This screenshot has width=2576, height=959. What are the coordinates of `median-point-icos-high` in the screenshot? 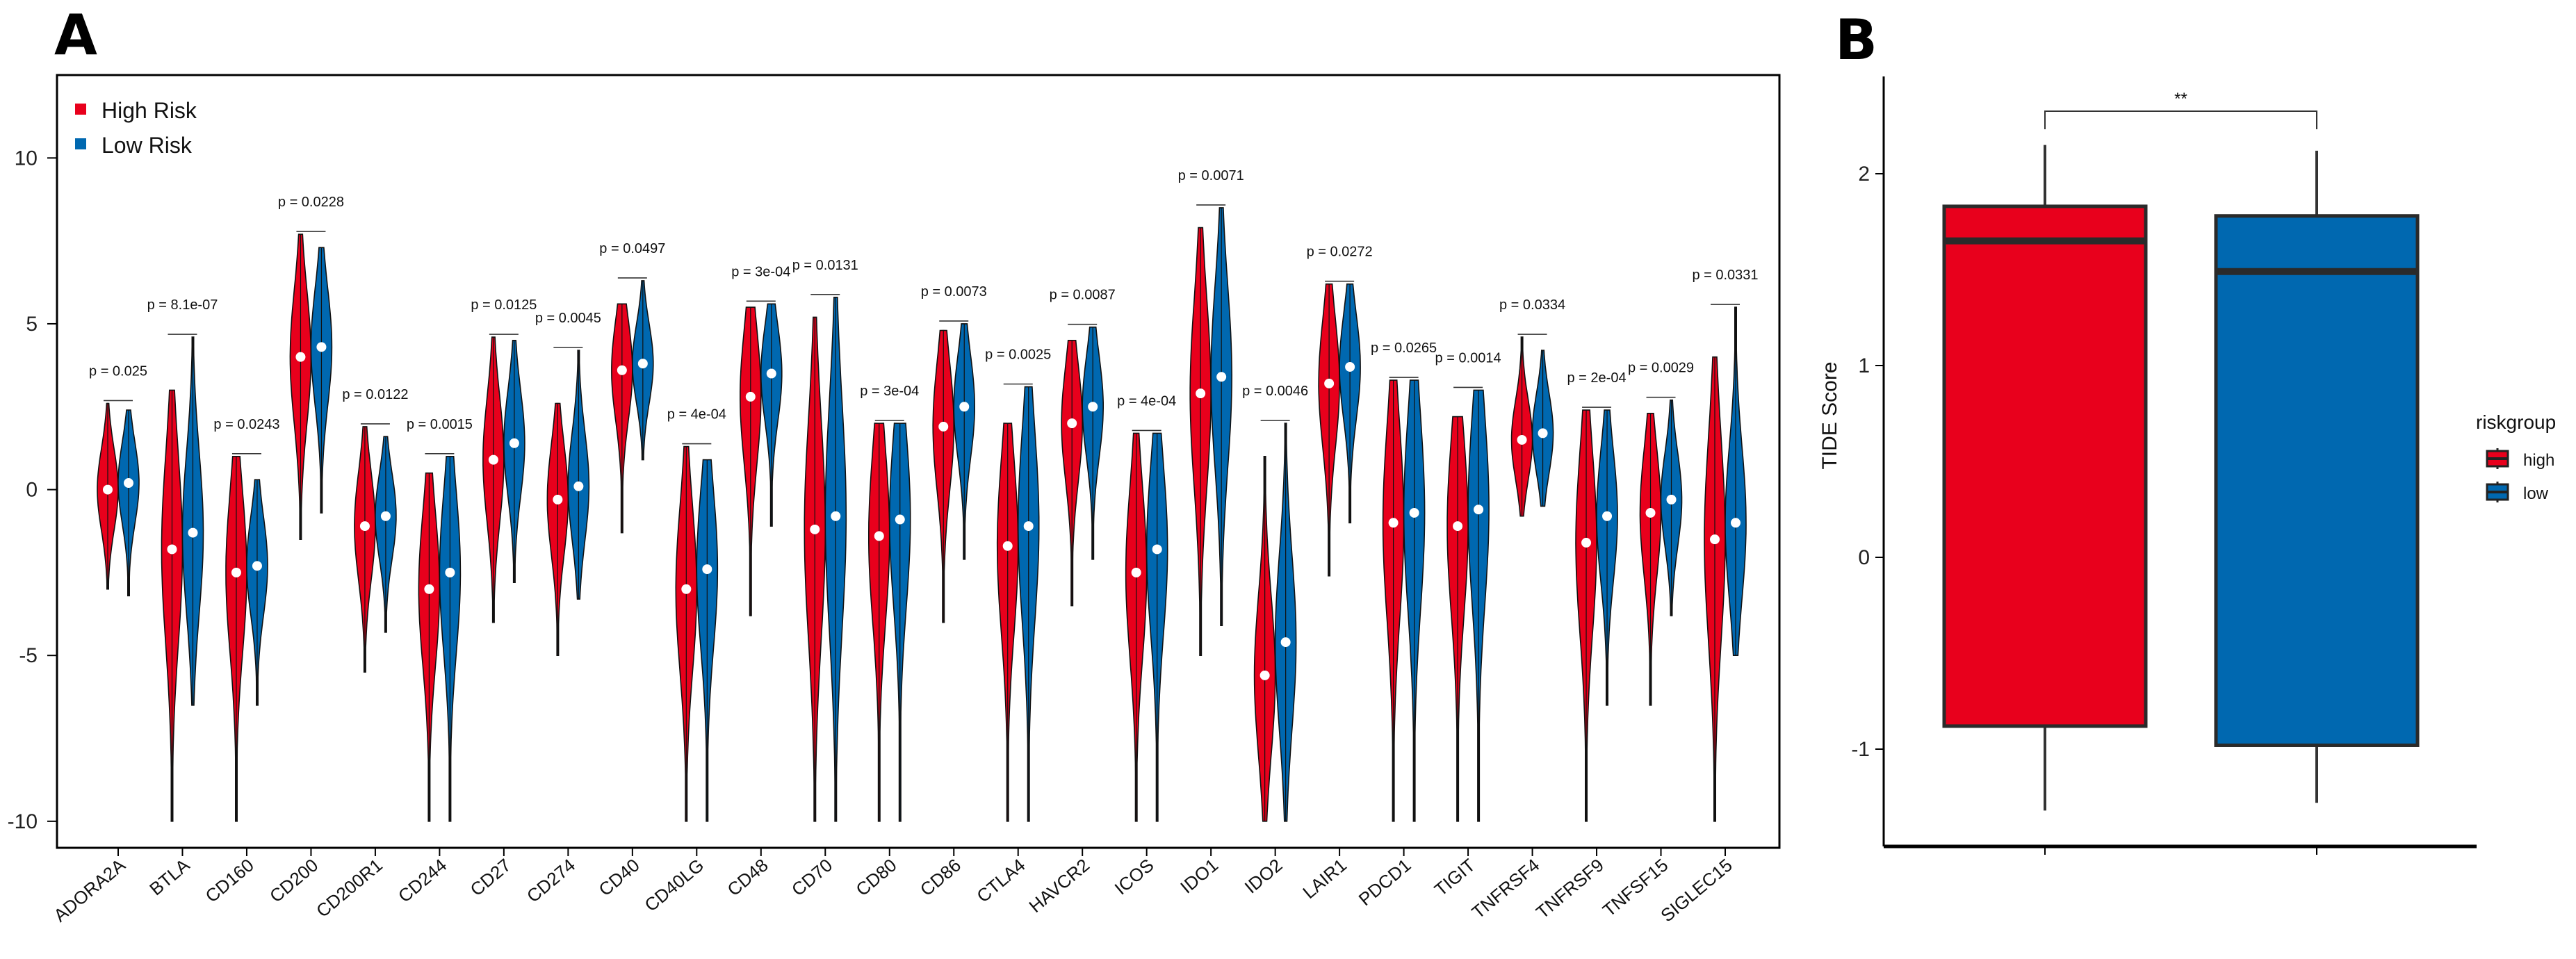 It's located at (1136, 572).